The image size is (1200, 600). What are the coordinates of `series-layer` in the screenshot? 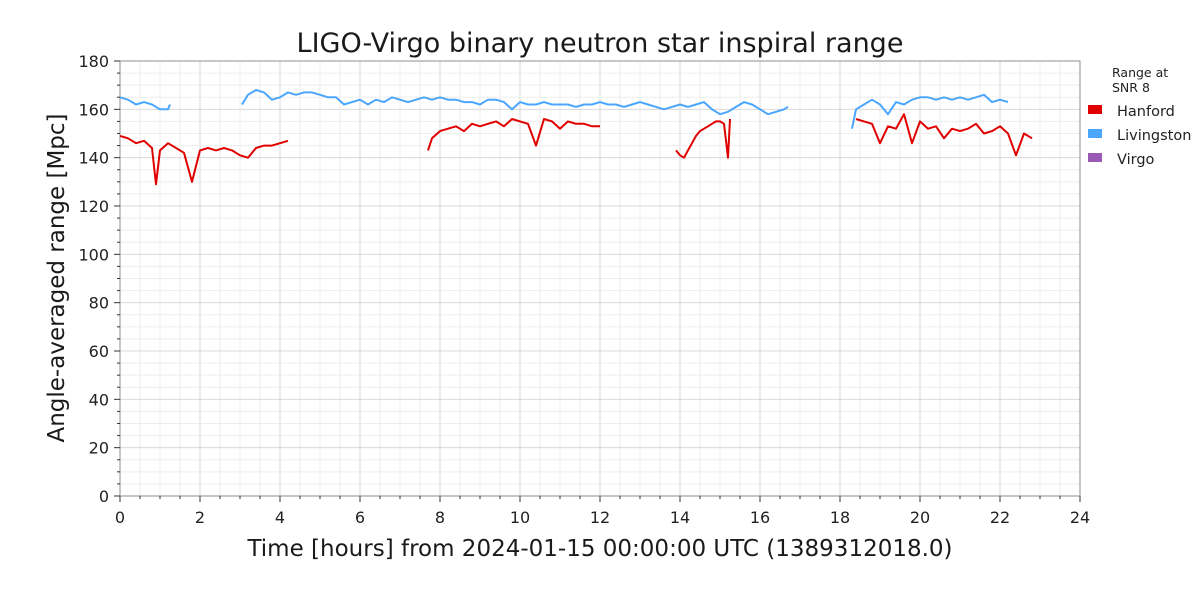 It's located at (576, 137).